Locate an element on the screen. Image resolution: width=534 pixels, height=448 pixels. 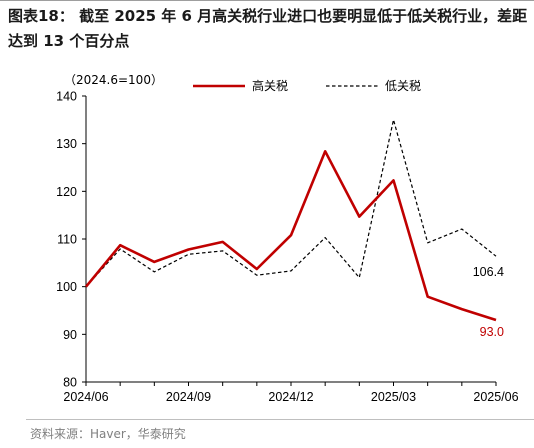
x-tick-label: 2025/06 is located at coordinates (495, 397).